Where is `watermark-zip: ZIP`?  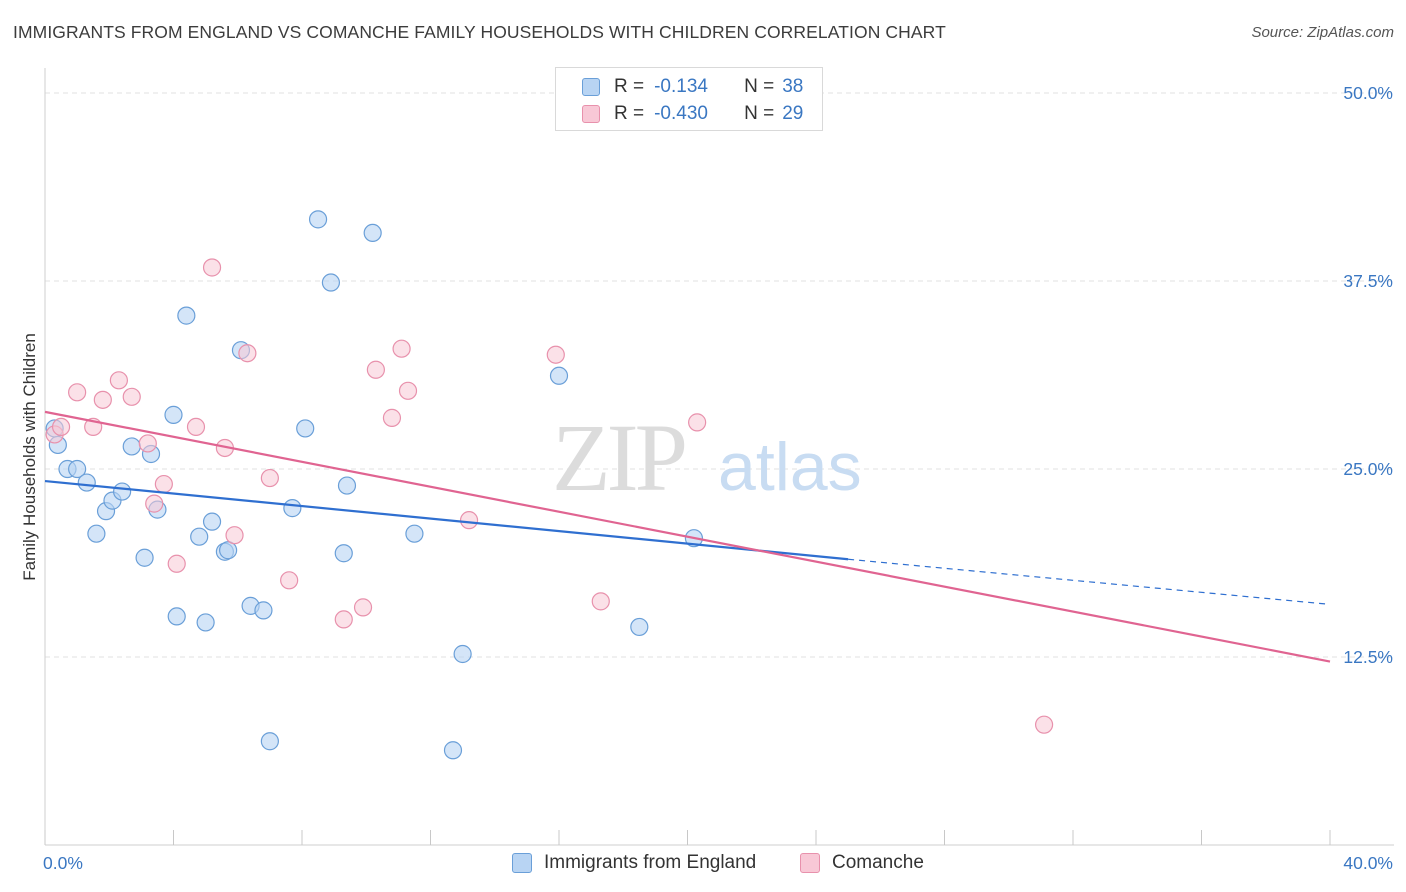 watermark-zip: ZIP is located at coordinates (618, 457).